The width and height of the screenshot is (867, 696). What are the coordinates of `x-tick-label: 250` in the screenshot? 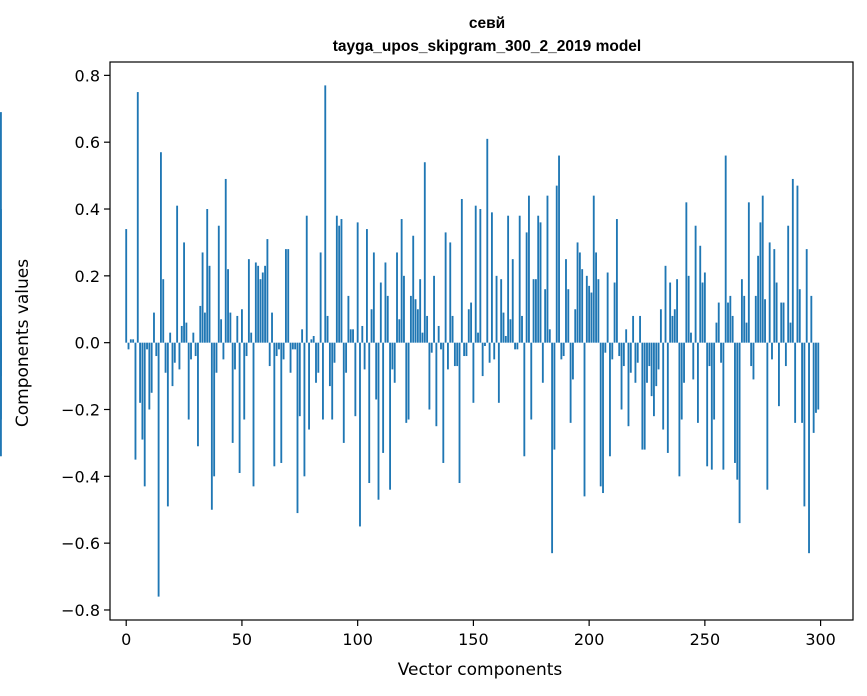 It's located at (705, 639).